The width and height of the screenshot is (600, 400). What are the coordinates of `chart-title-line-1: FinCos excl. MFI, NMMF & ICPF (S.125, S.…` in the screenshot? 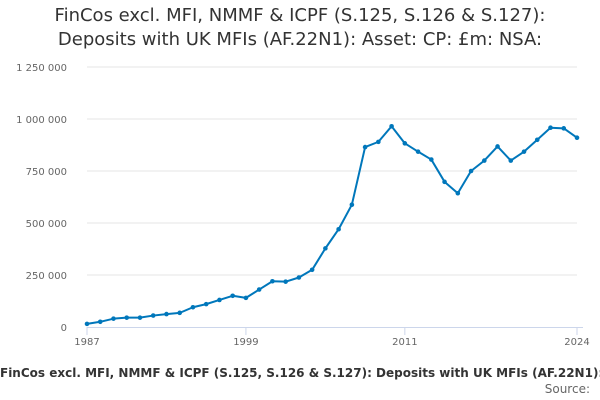 It's located at (300, 15).